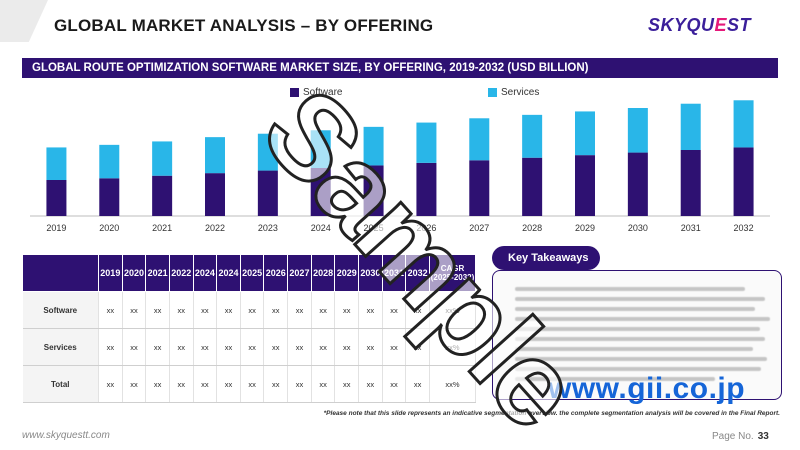  Describe the element at coordinates (320, 192) in the screenshot. I see `bar-software-2024` at that location.